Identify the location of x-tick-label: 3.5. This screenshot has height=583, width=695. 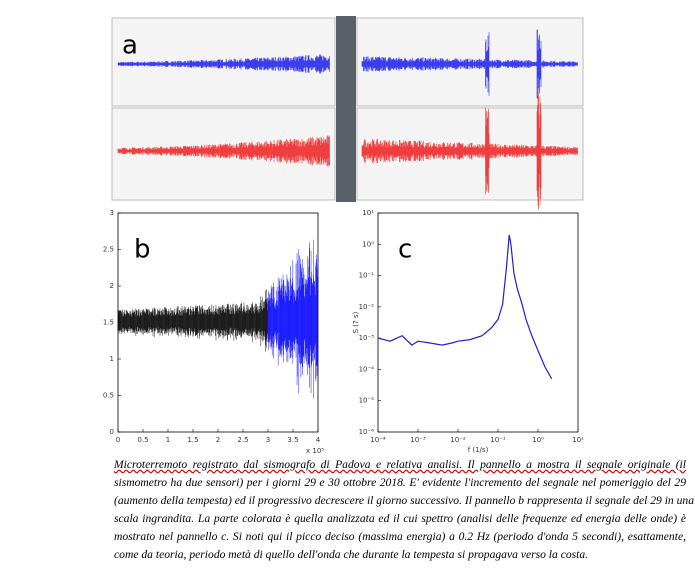
(292, 440).